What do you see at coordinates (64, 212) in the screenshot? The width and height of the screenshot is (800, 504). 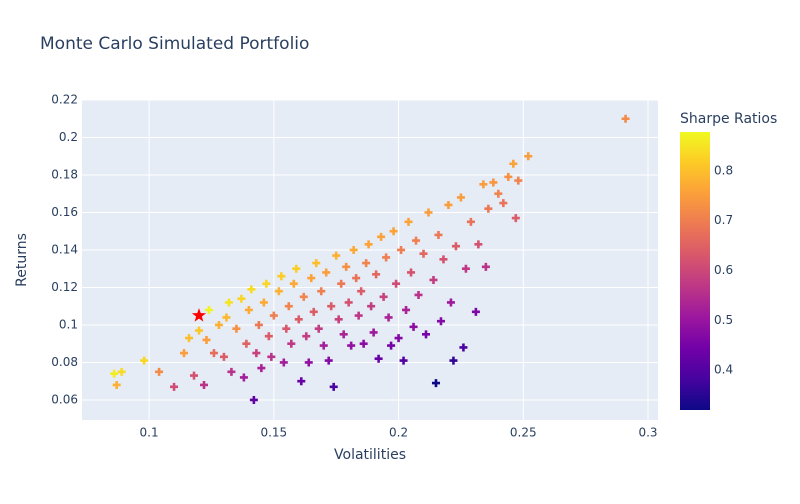 I see `y-tick-label: 0.16` at bounding box center [64, 212].